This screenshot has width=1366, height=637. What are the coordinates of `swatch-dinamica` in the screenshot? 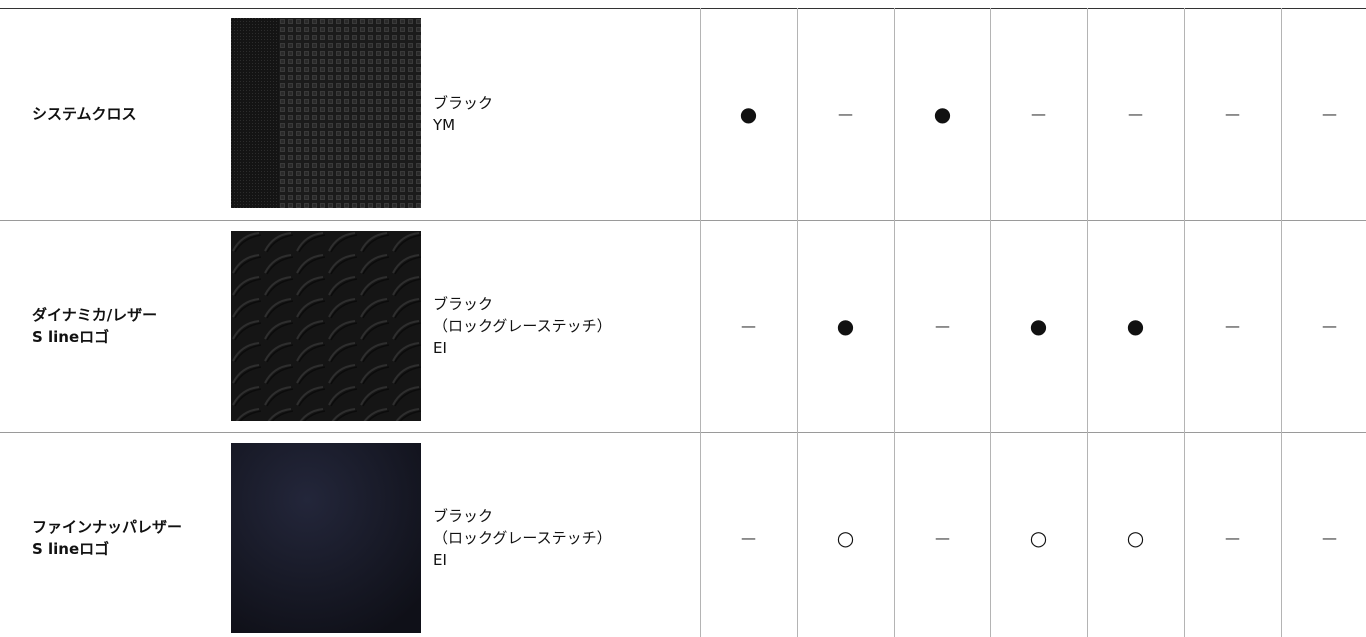 It's located at (326, 326).